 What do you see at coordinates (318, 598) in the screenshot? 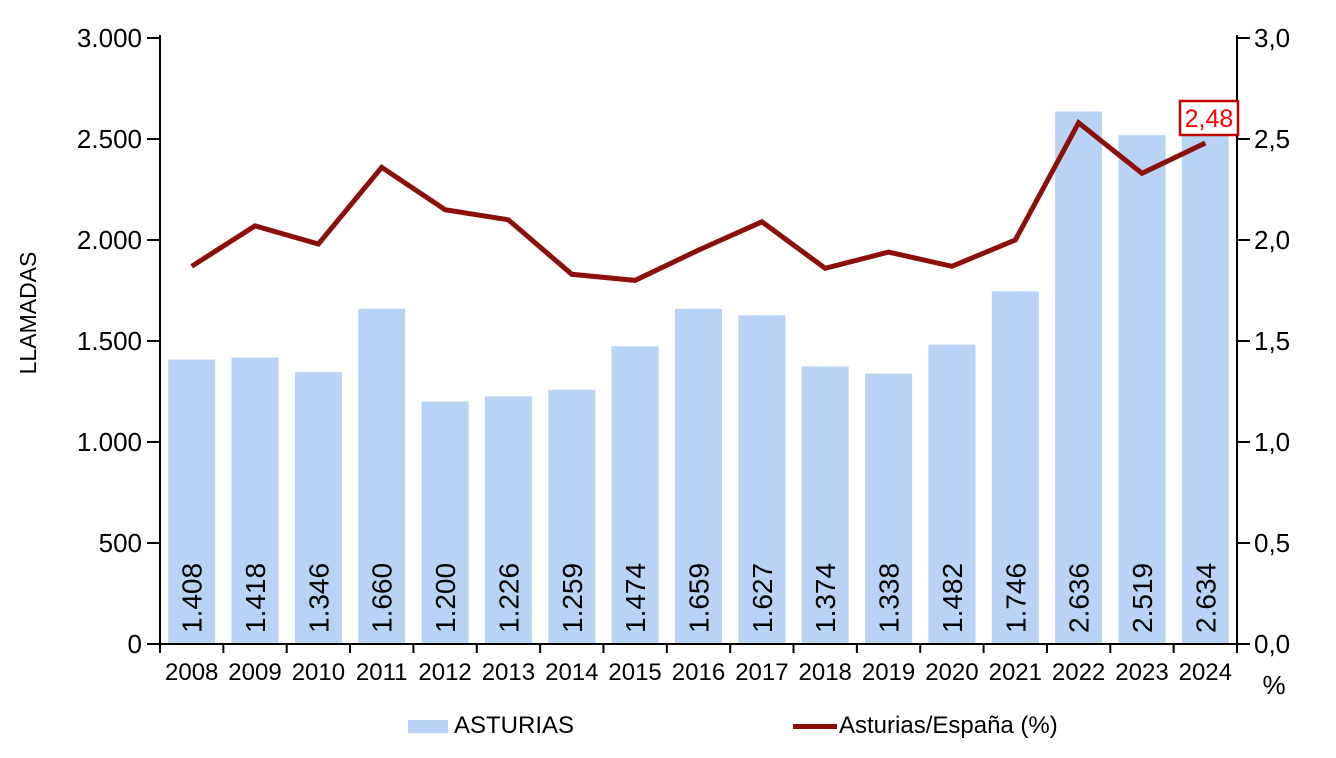
I see `bar-value-label-2010: 1.346` at bounding box center [318, 598].